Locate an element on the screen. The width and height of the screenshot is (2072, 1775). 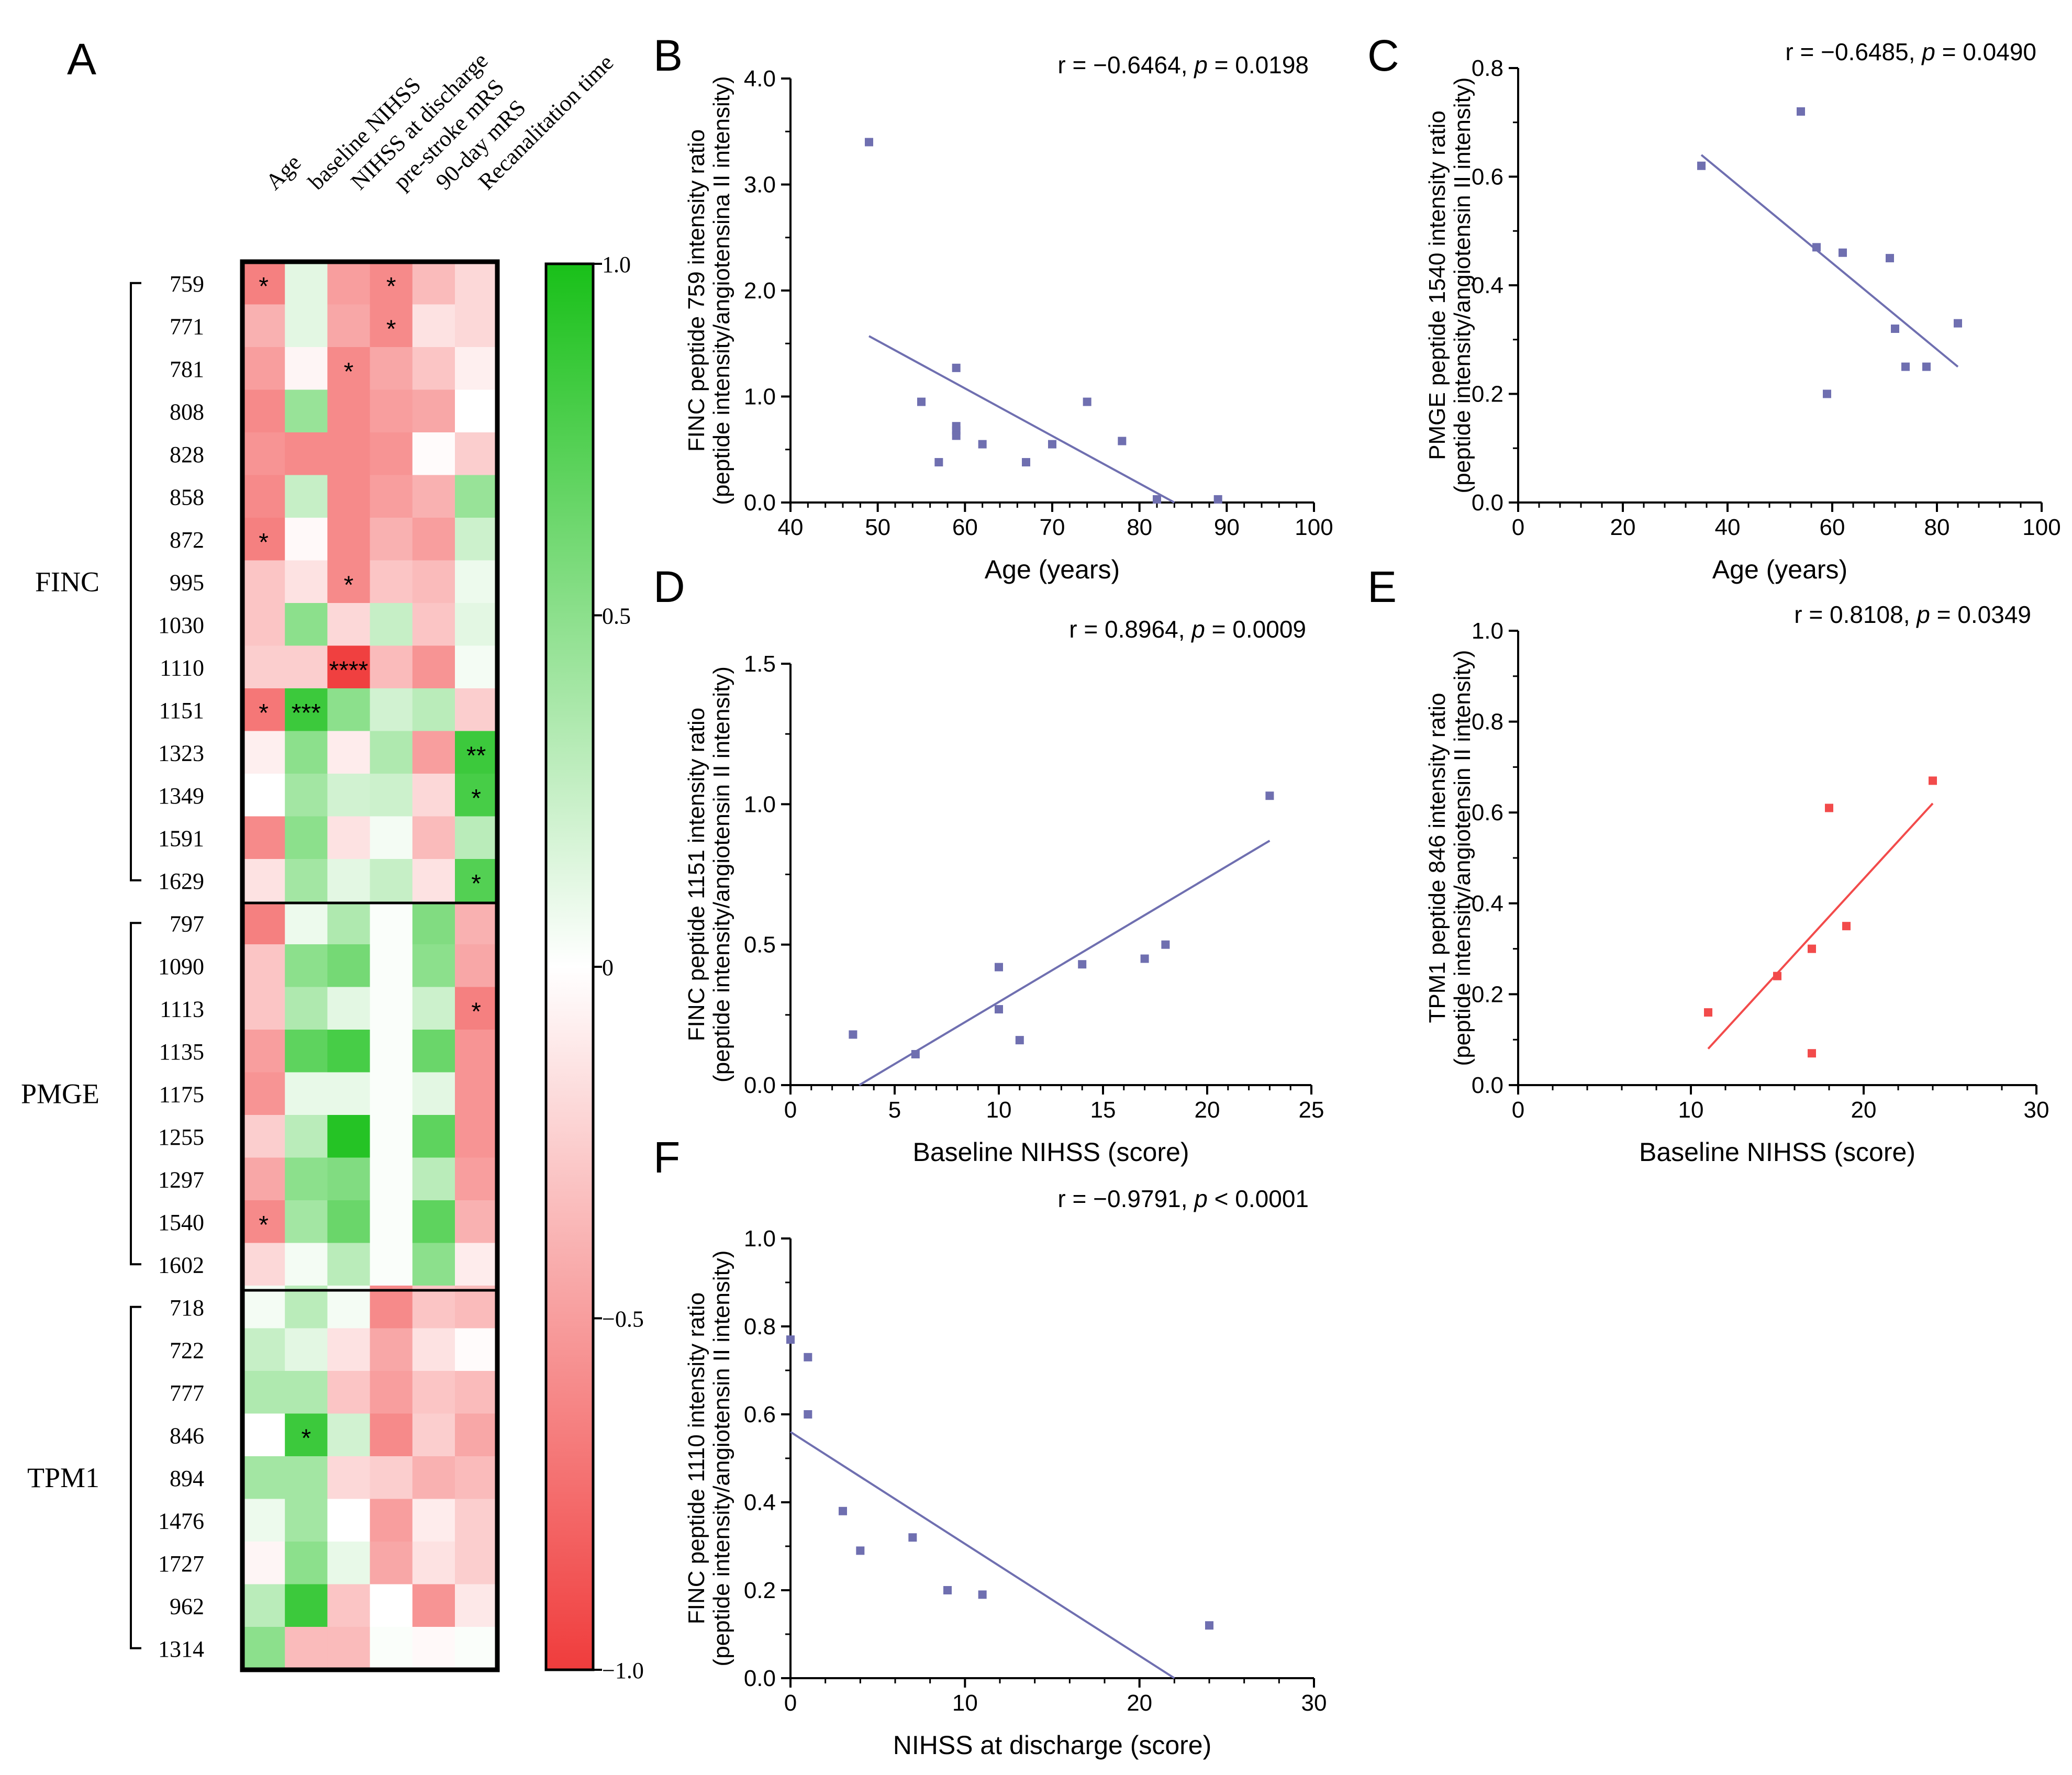
heatmap-cell-r16-c2 is located at coordinates (349, 966).